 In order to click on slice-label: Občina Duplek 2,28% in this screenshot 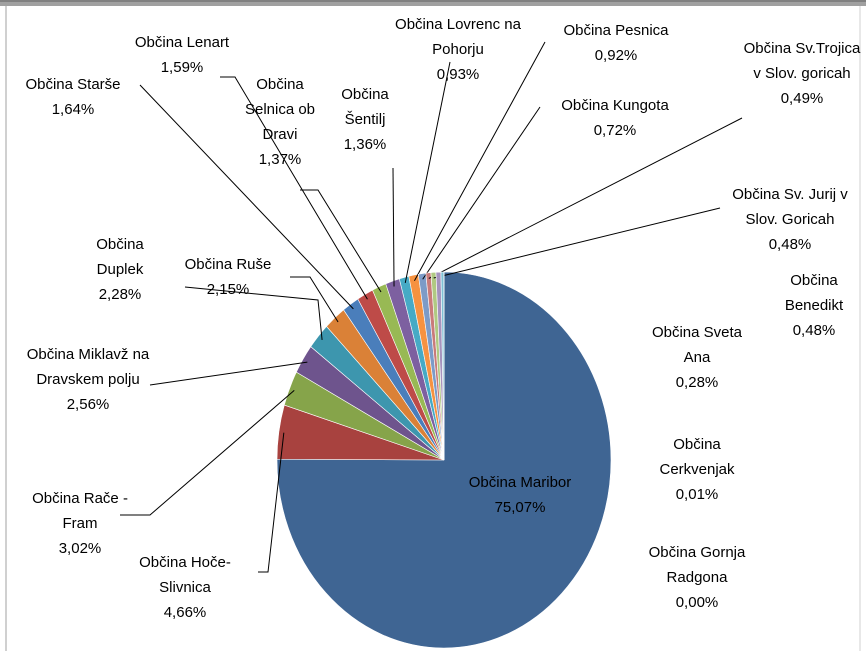, I will do `click(120, 269)`.